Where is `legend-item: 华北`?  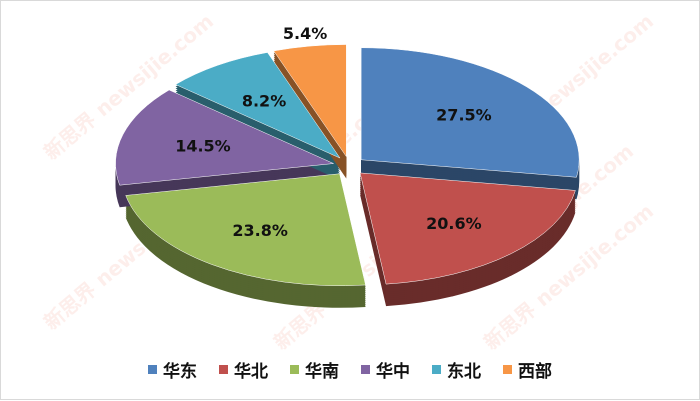 legend-item: 华北 is located at coordinates (243, 369).